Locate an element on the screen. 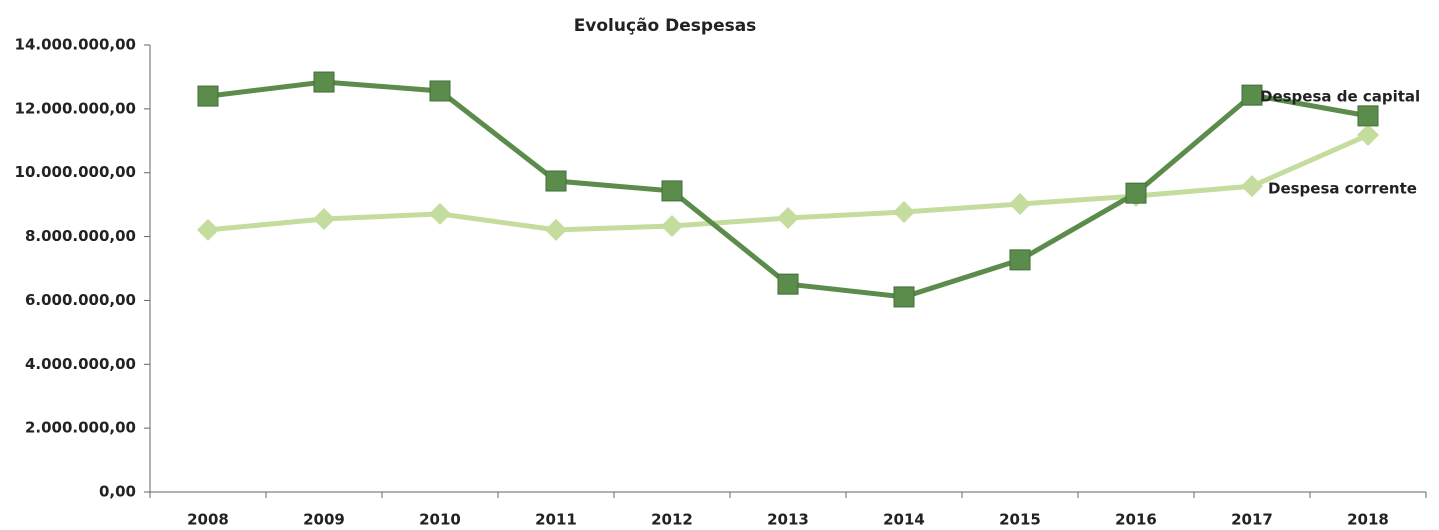 The height and width of the screenshot is (530, 1439). y-tick-label: 6.000.000,00 is located at coordinates (80, 300).